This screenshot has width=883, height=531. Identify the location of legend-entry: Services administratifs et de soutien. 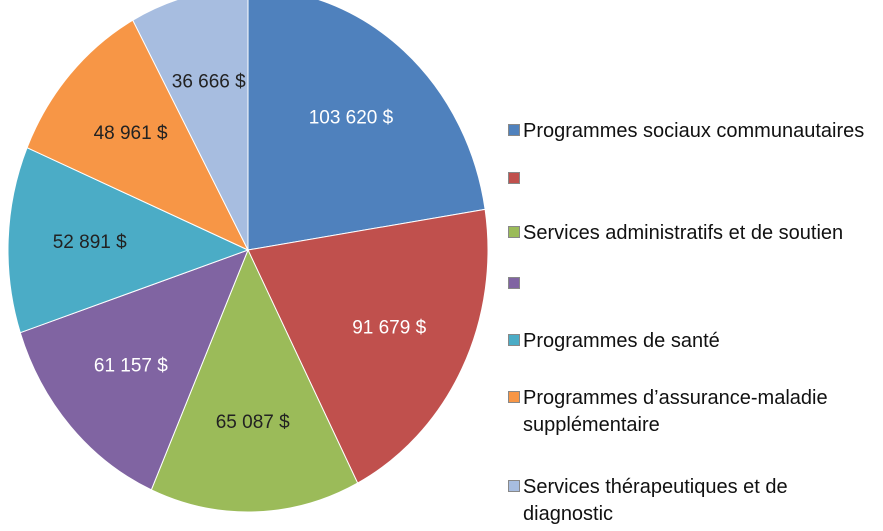
(693, 233).